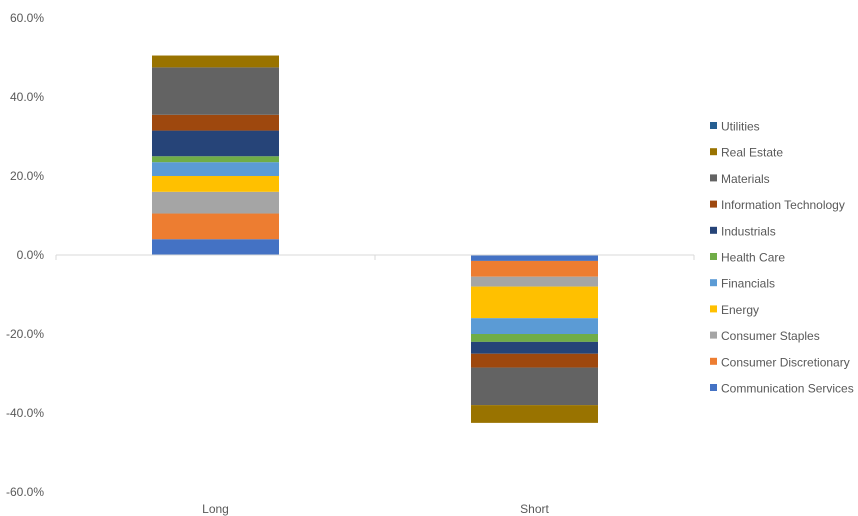 The height and width of the screenshot is (516, 858). What do you see at coordinates (534, 326) in the screenshot?
I see `bar-segment-financials-short` at bounding box center [534, 326].